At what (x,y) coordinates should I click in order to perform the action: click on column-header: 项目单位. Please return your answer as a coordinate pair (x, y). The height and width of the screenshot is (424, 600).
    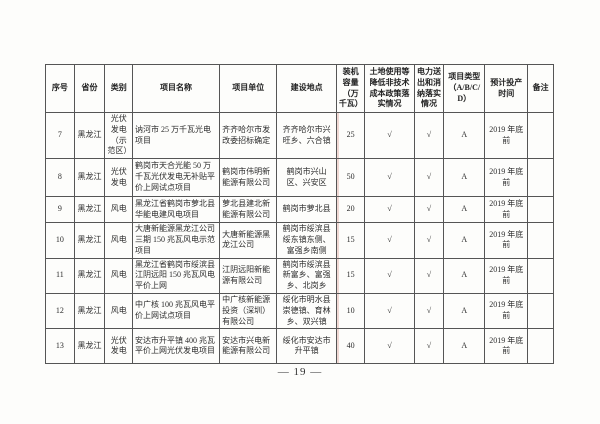
    Looking at the image, I should click on (248, 88).